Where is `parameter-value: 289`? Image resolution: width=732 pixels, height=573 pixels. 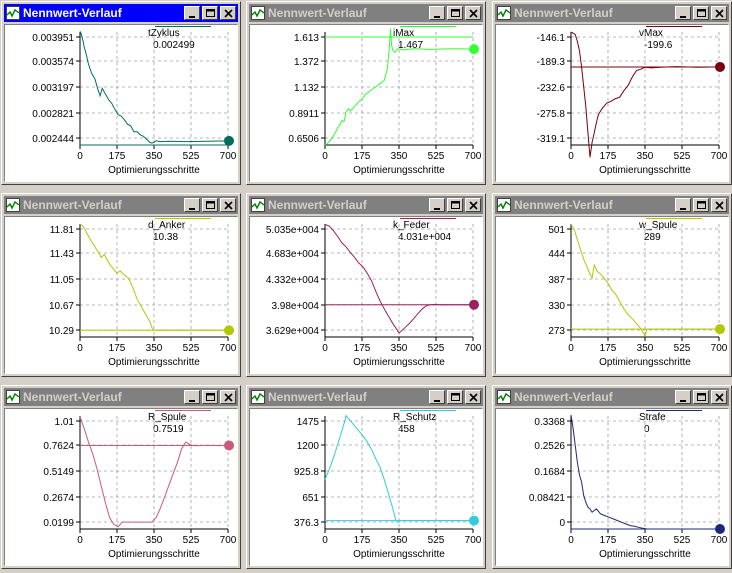 parameter-value: 289 is located at coordinates (652, 237).